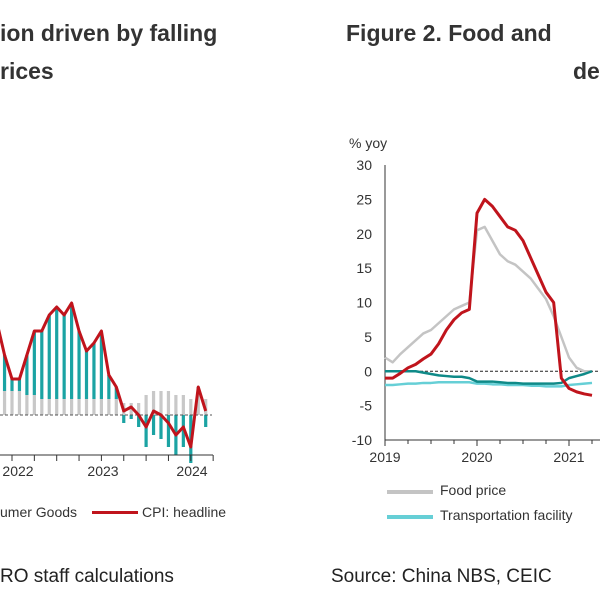 Image resolution: width=600 pixels, height=600 pixels. I want to click on right-source-note: Source: China NBS, CEIC, so click(441, 576).